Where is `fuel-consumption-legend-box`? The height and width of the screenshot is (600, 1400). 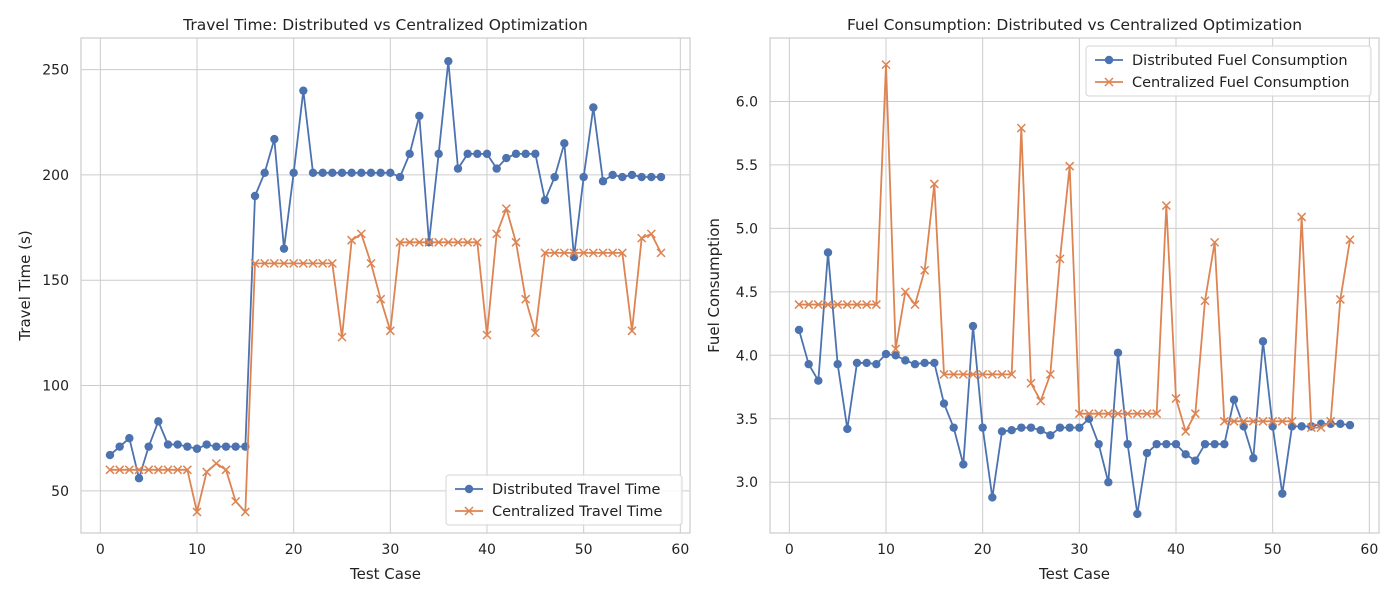 fuel-consumption-legend-box is located at coordinates (1228, 71).